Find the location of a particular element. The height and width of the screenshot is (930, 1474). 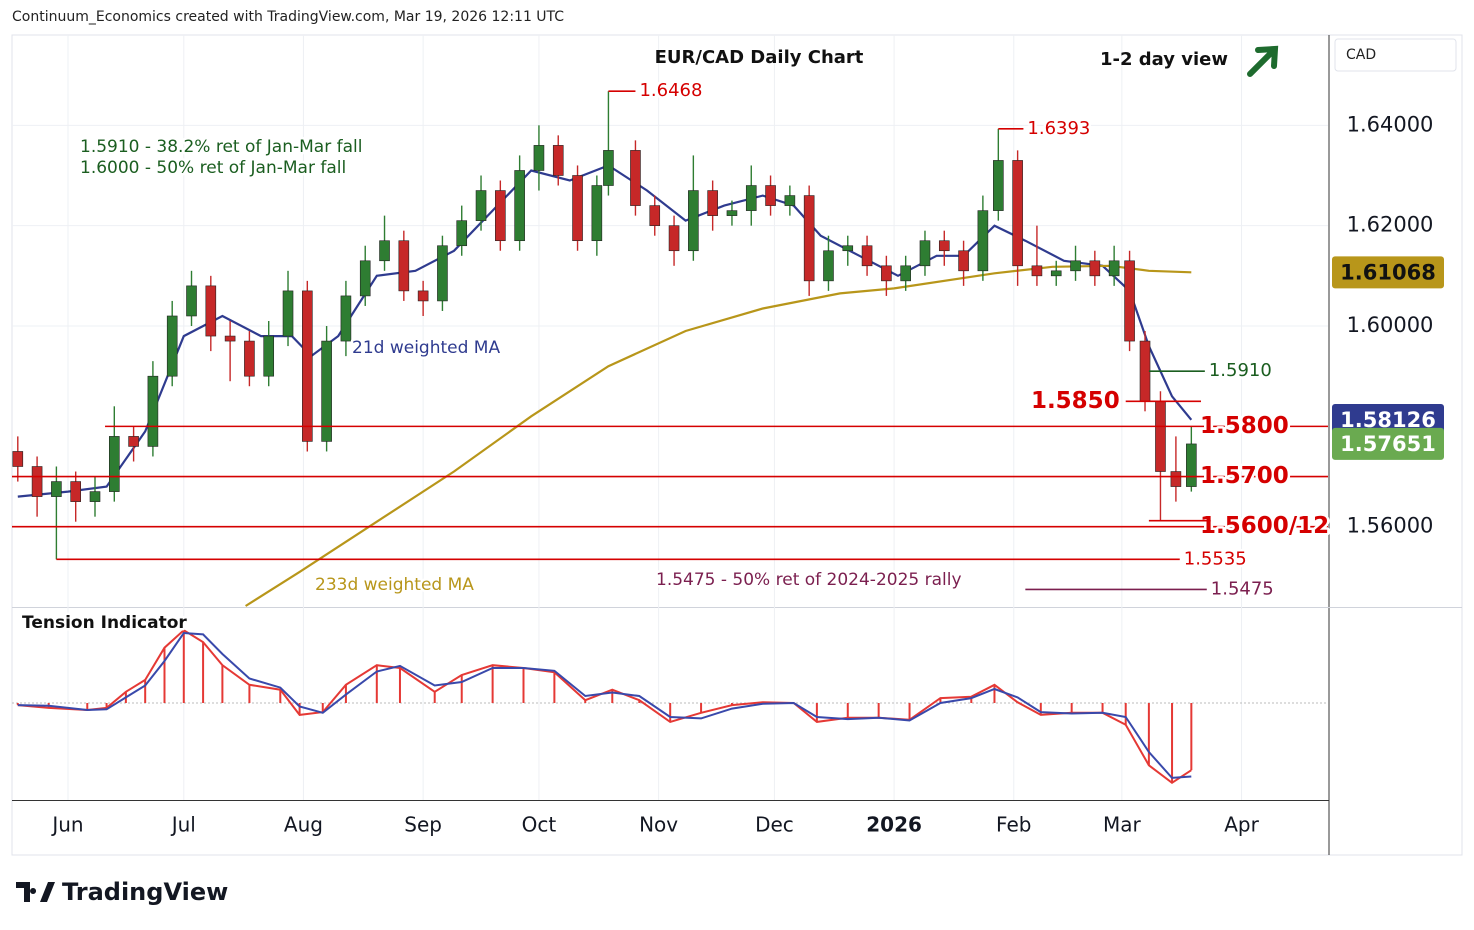

level-label: 1.5535 is located at coordinates (1215, 558).